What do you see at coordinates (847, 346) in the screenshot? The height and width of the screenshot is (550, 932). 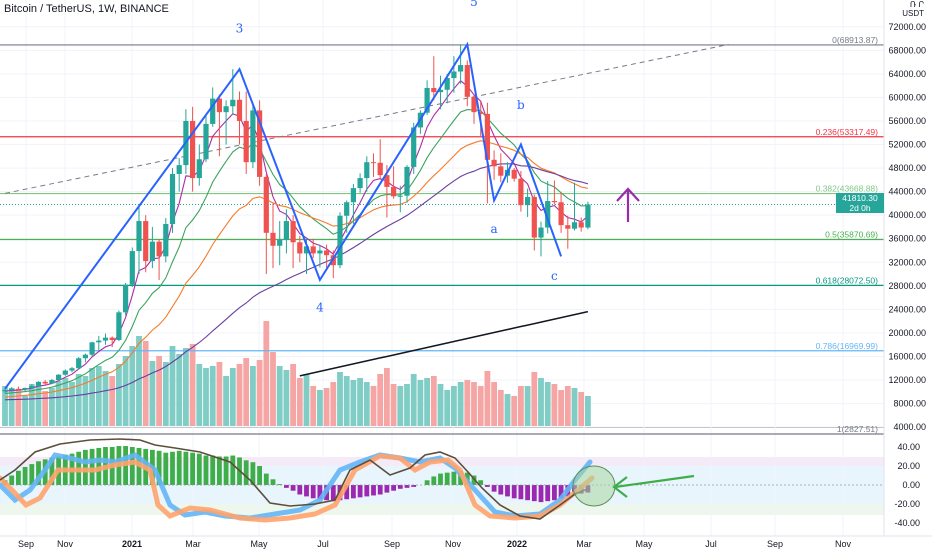 I see `fib-level-label: 0.786(16969.99)` at bounding box center [847, 346].